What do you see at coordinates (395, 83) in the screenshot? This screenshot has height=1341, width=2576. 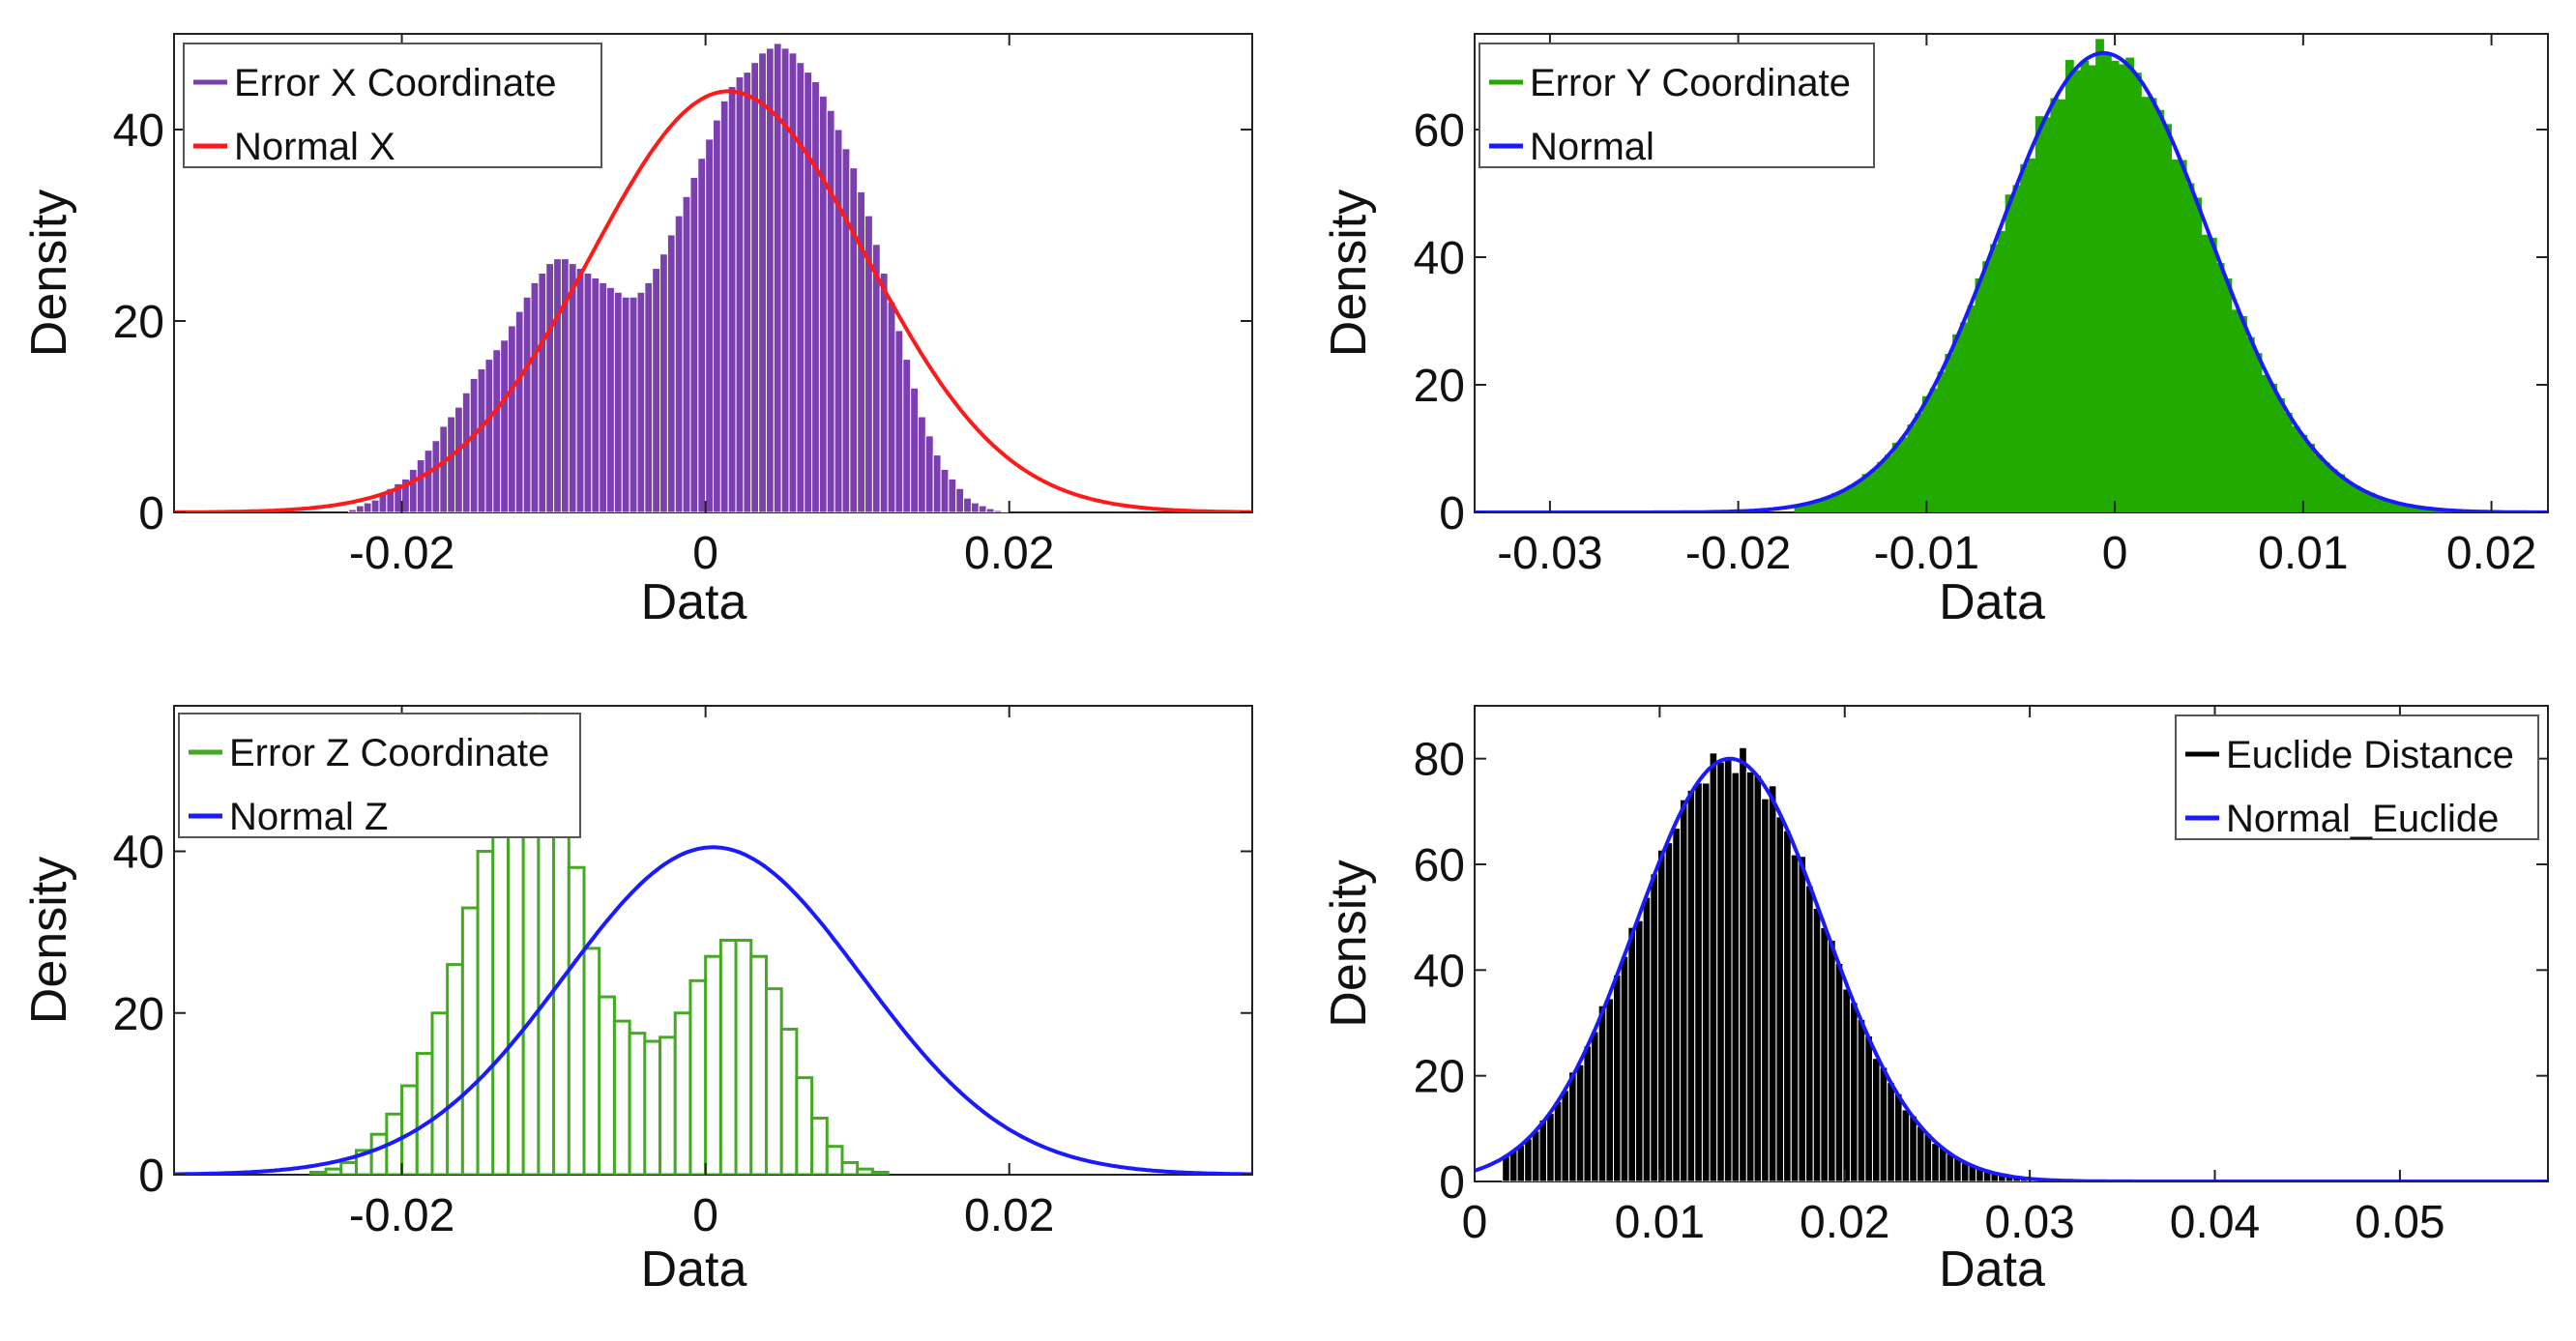 I see `legend-label: Error X Coordinate` at bounding box center [395, 83].